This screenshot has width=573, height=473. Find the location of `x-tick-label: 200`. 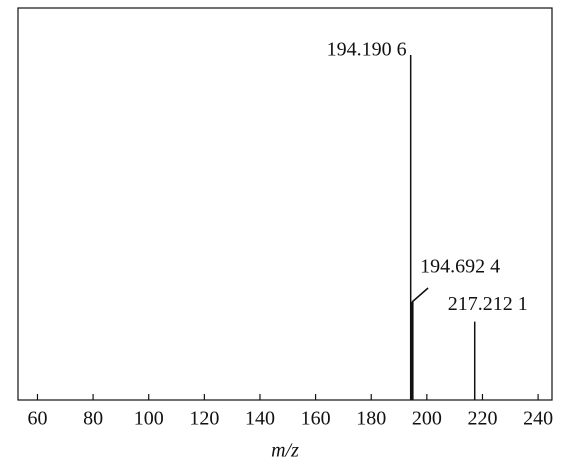

x-tick-label: 200 is located at coordinates (427, 419).